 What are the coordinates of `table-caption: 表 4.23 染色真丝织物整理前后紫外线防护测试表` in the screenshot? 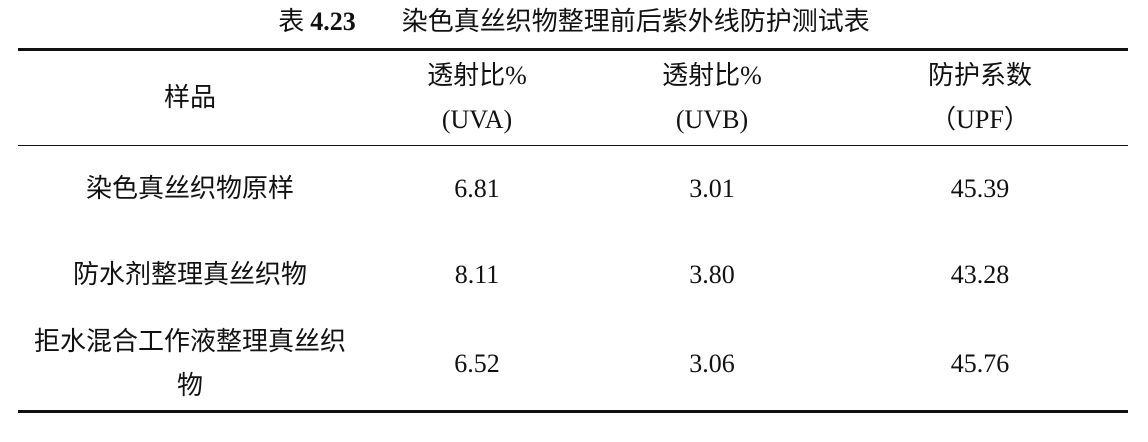 It's located at (574, 22).